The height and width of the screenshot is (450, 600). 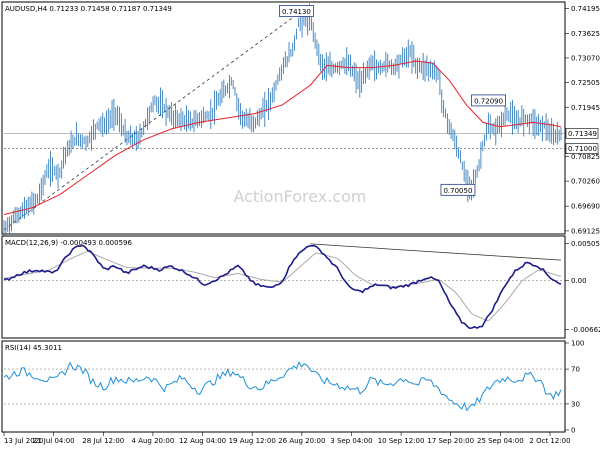 I want to click on macd-tick-label: 0.00, so click(x=579, y=281).